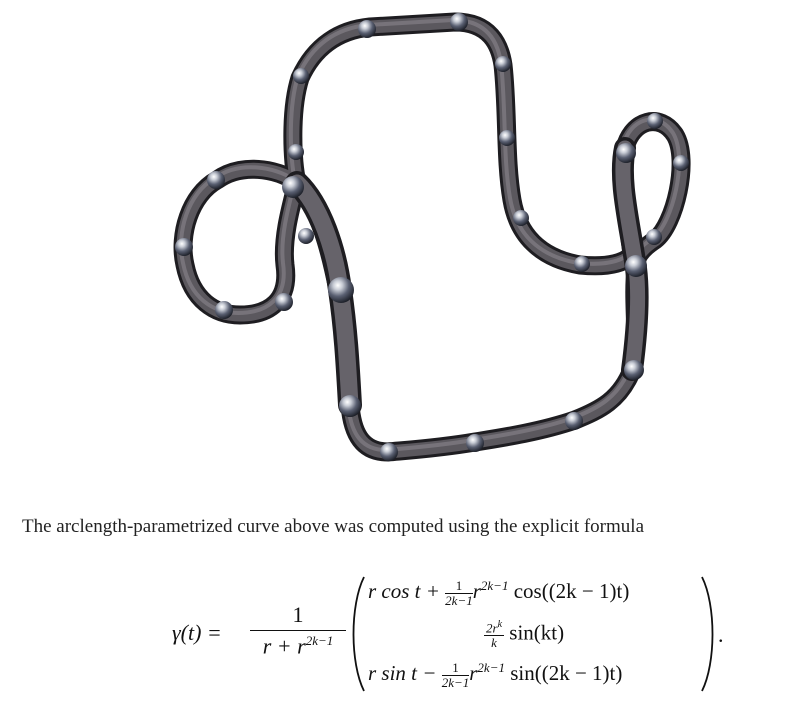 This screenshot has height=703, width=812. What do you see at coordinates (298, 614) in the screenshot?
I see `prefactor-numerator: 1` at bounding box center [298, 614].